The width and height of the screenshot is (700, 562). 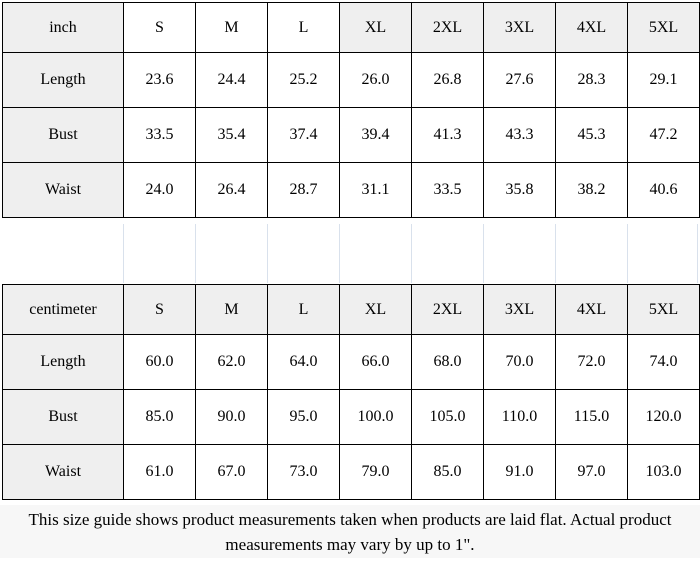 What do you see at coordinates (303, 362) in the screenshot?
I see `measurement-cell: 64.0` at bounding box center [303, 362].